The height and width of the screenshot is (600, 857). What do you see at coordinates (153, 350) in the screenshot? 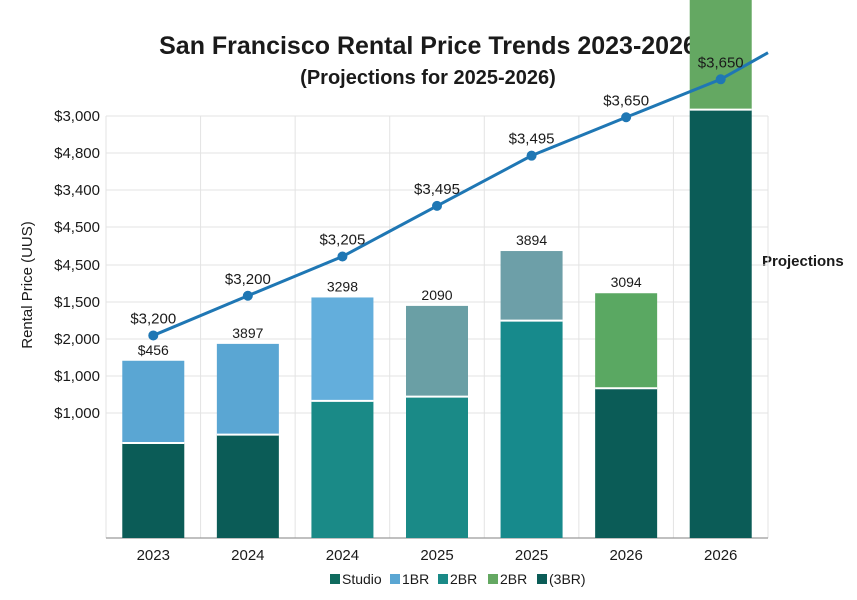
I see `bar-value-label: $456` at bounding box center [153, 350].